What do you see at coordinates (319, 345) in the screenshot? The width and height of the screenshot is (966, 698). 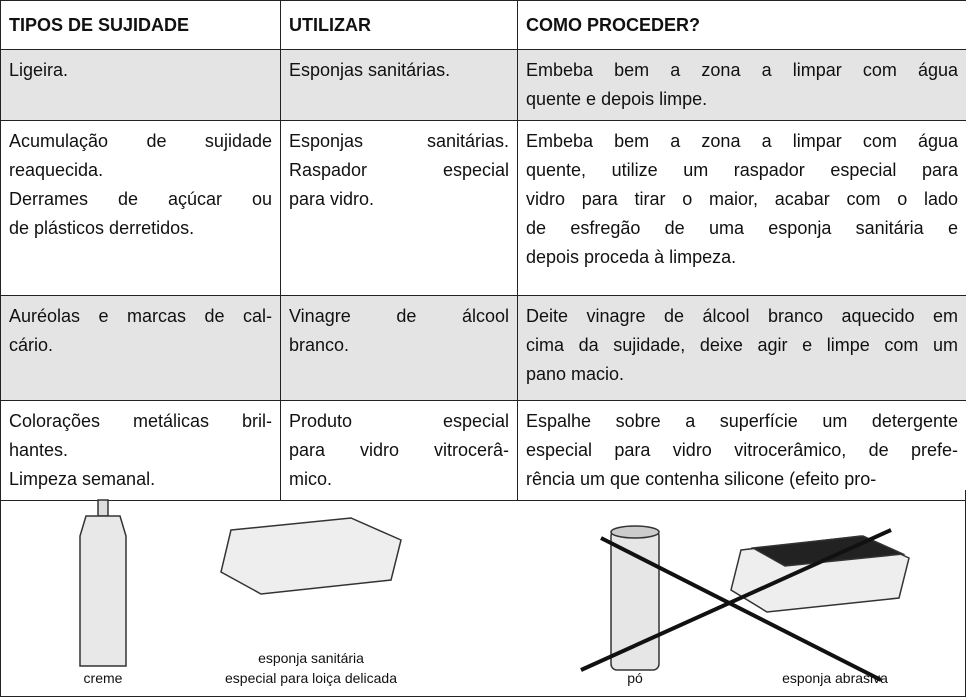 I see `text-line: branco.` at bounding box center [319, 345].